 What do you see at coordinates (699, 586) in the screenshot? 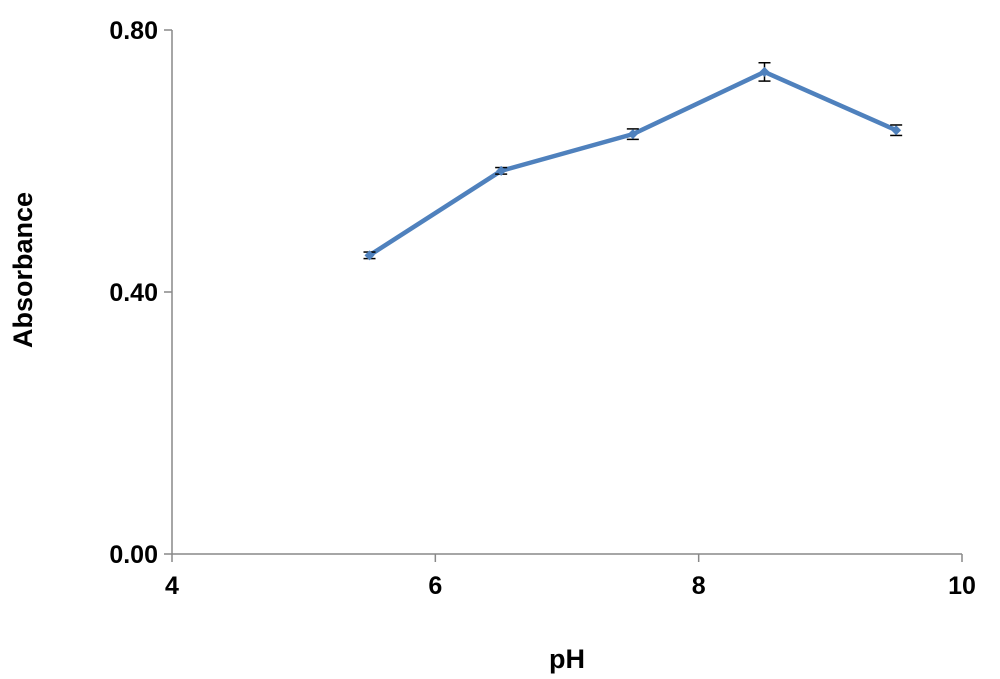
I see `x-tick-label: 8` at bounding box center [699, 586].